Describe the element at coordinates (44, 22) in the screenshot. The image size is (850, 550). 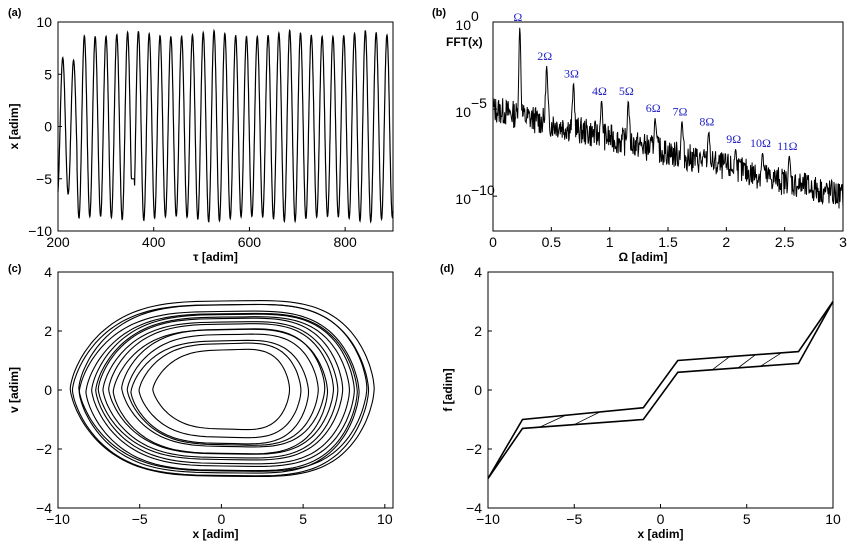
I see `y-tick-label: 10` at that location.